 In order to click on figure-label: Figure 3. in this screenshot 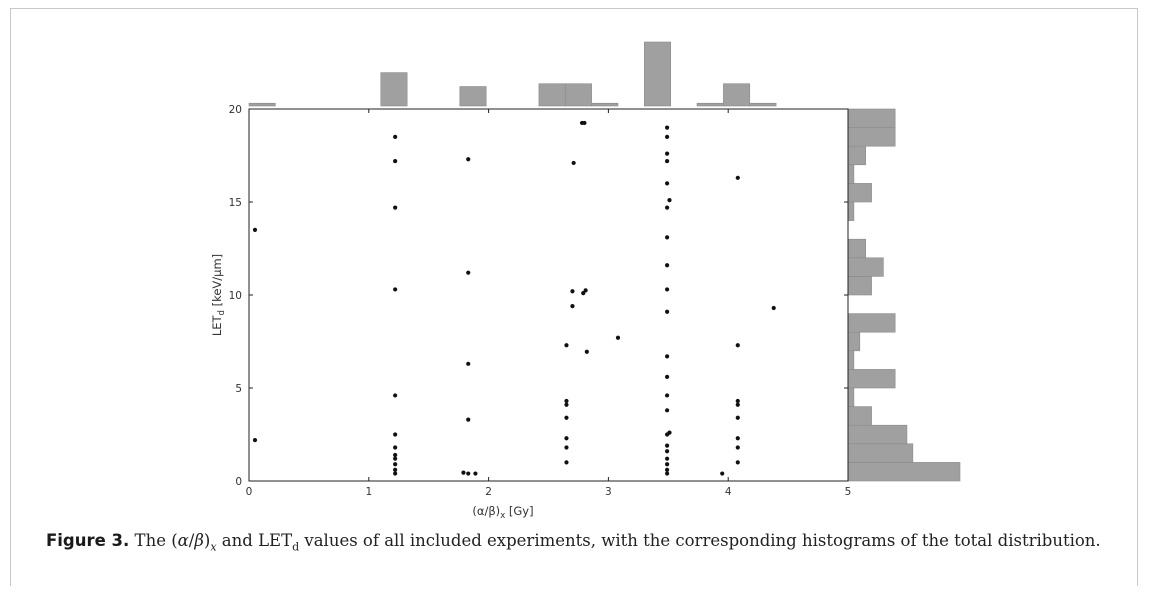, I will do `click(88, 540)`.